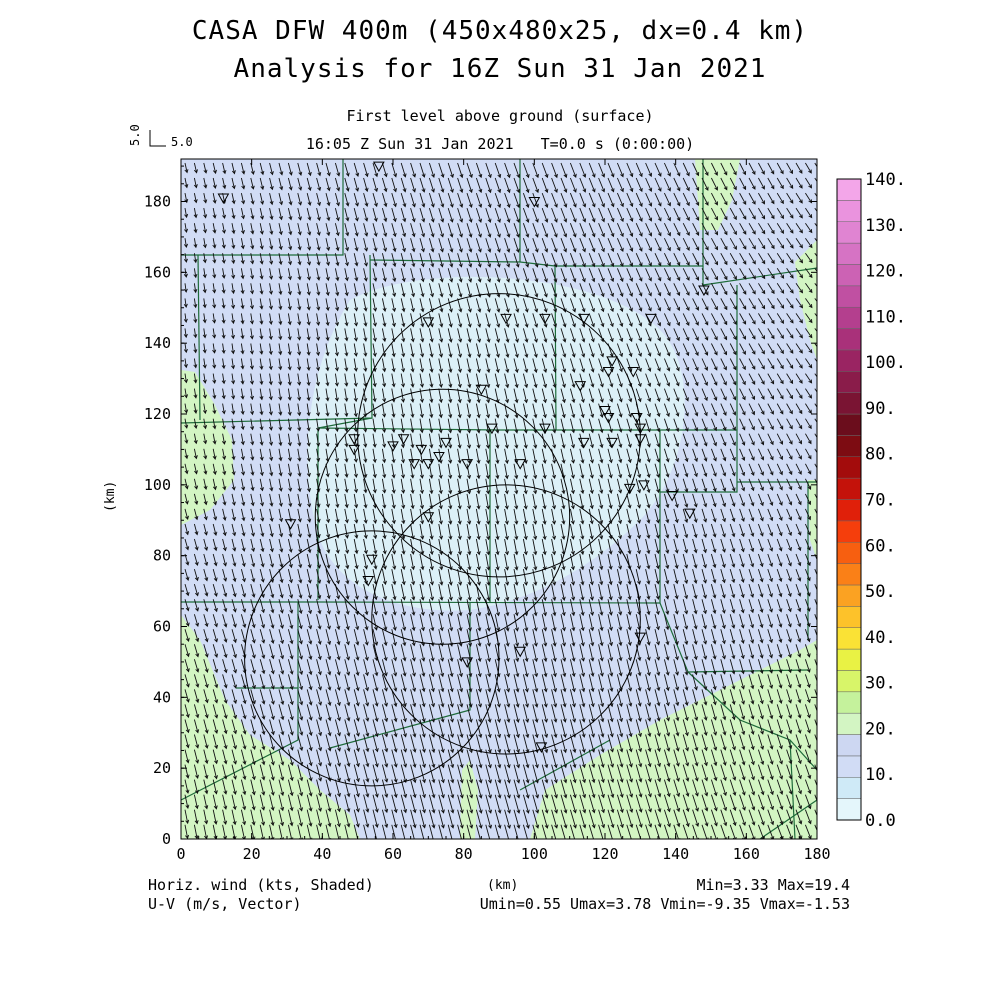  What do you see at coordinates (270, 727) in the screenshot?
I see `high-speed-region-southwest` at bounding box center [270, 727].